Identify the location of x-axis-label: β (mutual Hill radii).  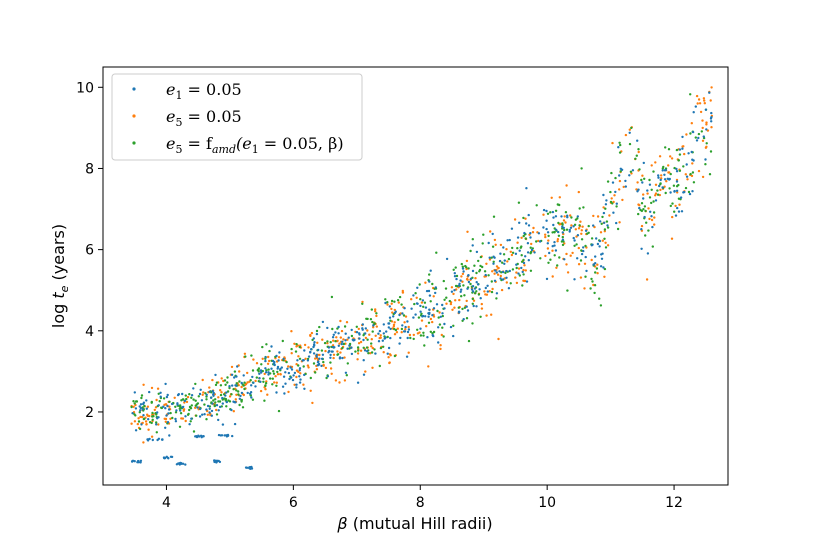
(414, 523).